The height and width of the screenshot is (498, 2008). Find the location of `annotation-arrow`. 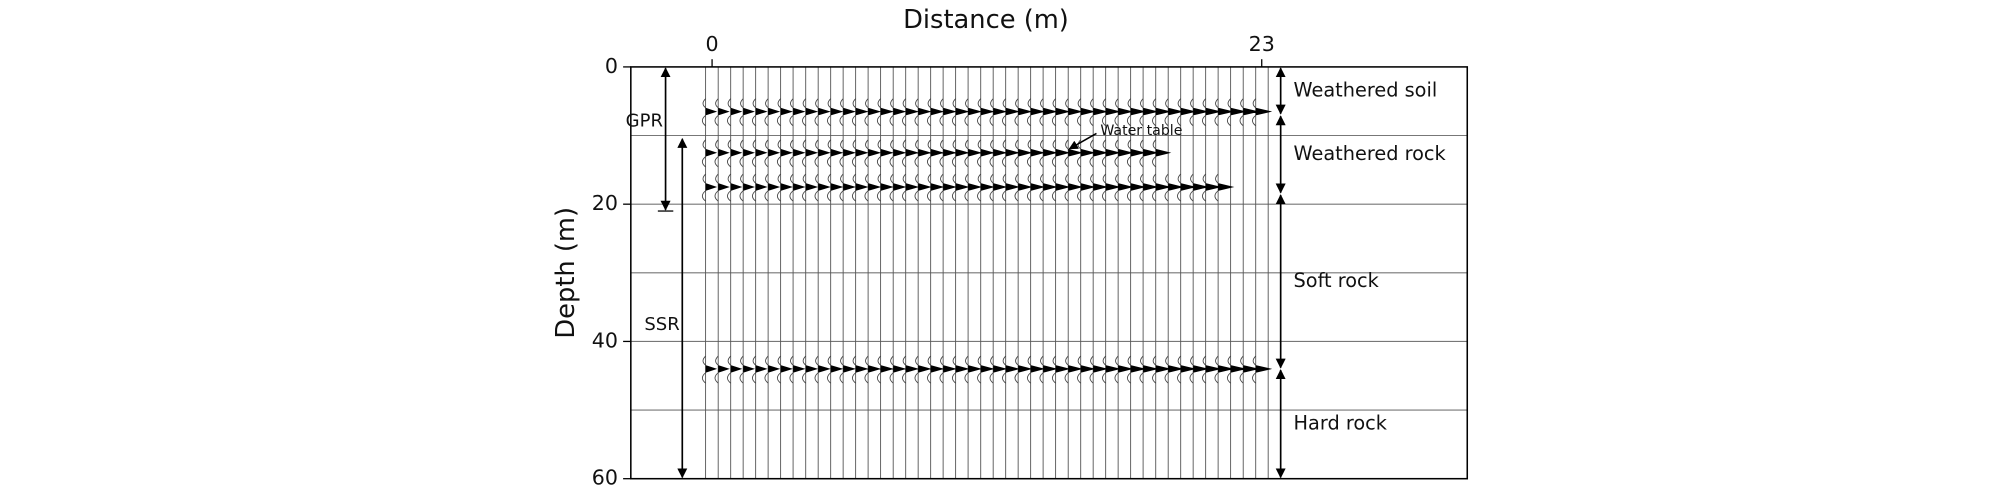

annotation-arrow is located at coordinates (1082, 141).